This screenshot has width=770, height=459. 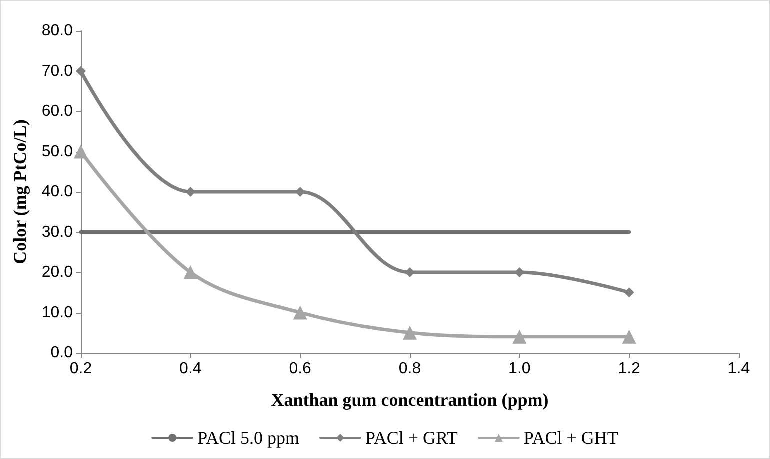 What do you see at coordinates (58, 71) in the screenshot?
I see `y-tick-label: 70.0` at bounding box center [58, 71].